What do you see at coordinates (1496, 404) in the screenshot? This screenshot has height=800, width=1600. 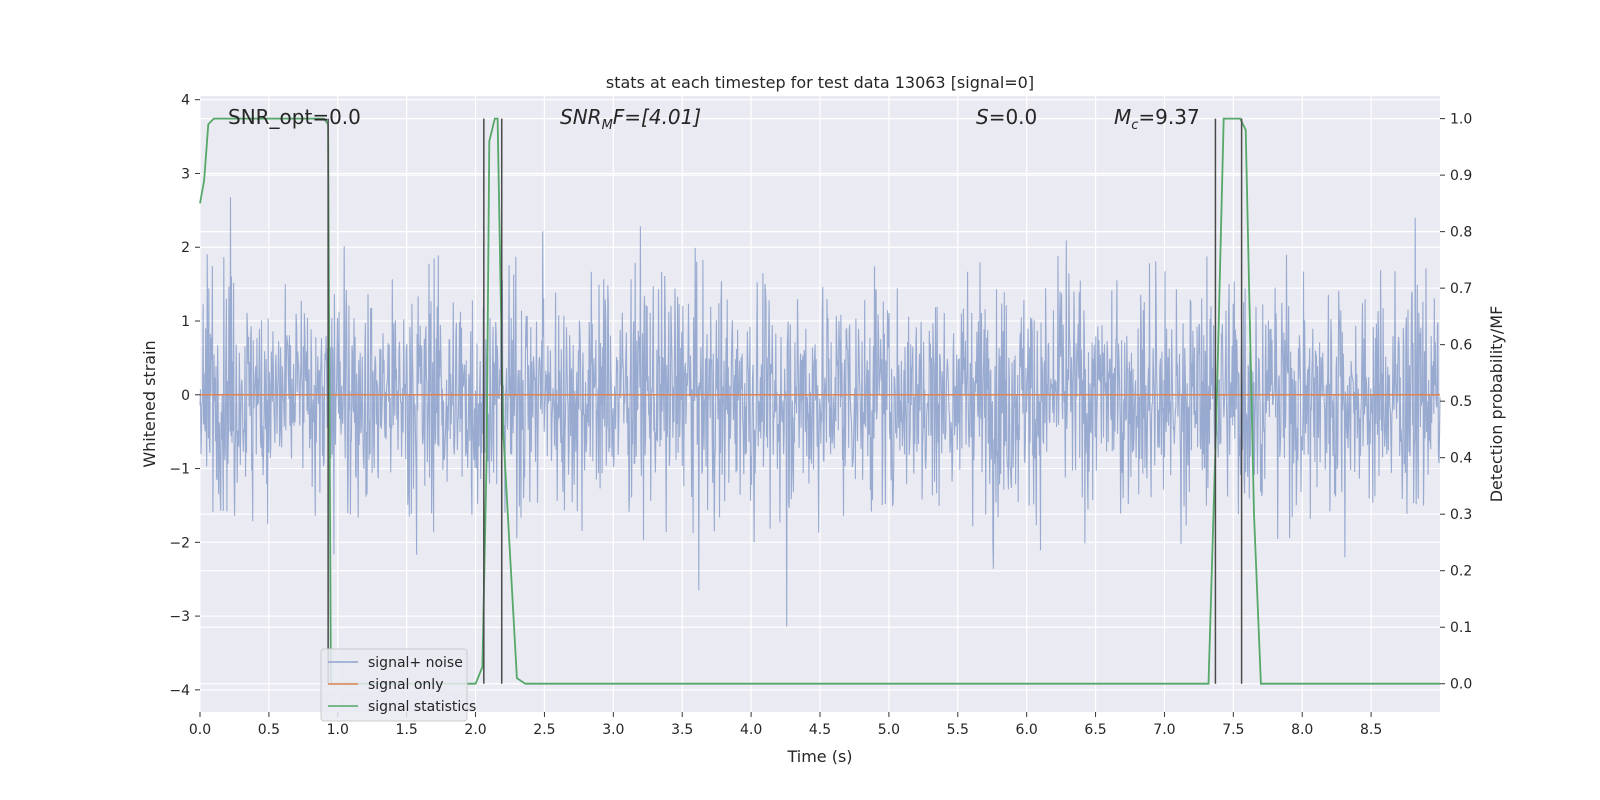 I see `y-axis-label-right: Detection probability/MF` at bounding box center [1496, 404].